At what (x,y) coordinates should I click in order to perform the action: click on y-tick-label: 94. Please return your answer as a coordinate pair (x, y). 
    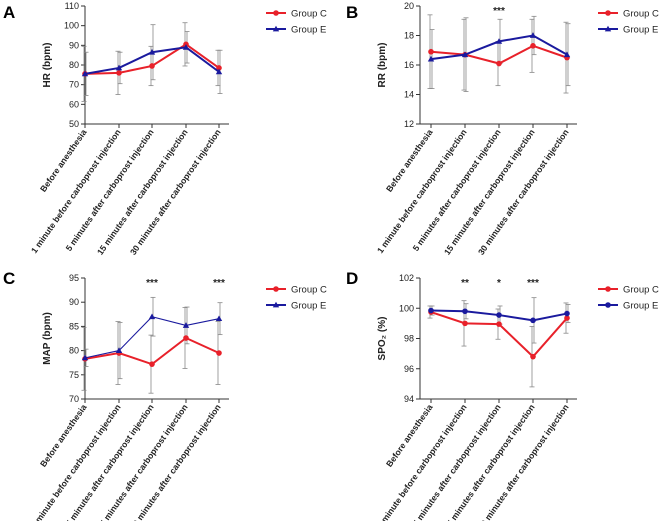
    Looking at the image, I should click on (409, 399).